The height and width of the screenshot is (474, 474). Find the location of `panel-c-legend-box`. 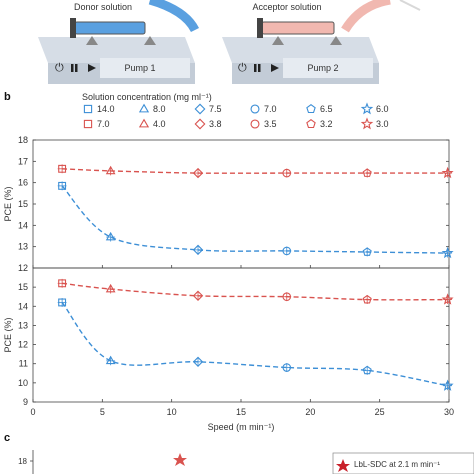

panel-c-legend-box is located at coordinates (403, 463).